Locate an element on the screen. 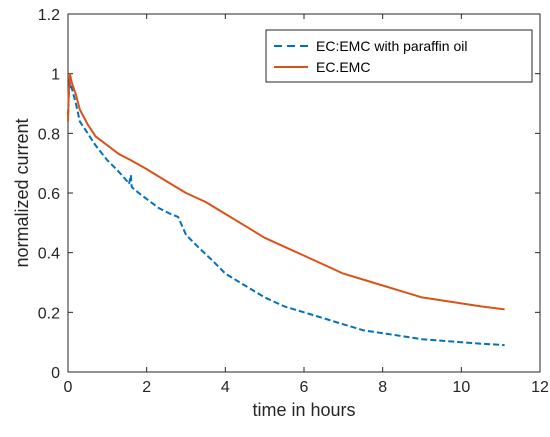 The height and width of the screenshot is (437, 550). legend-label-ecemc: EC.EMC is located at coordinates (343, 67).